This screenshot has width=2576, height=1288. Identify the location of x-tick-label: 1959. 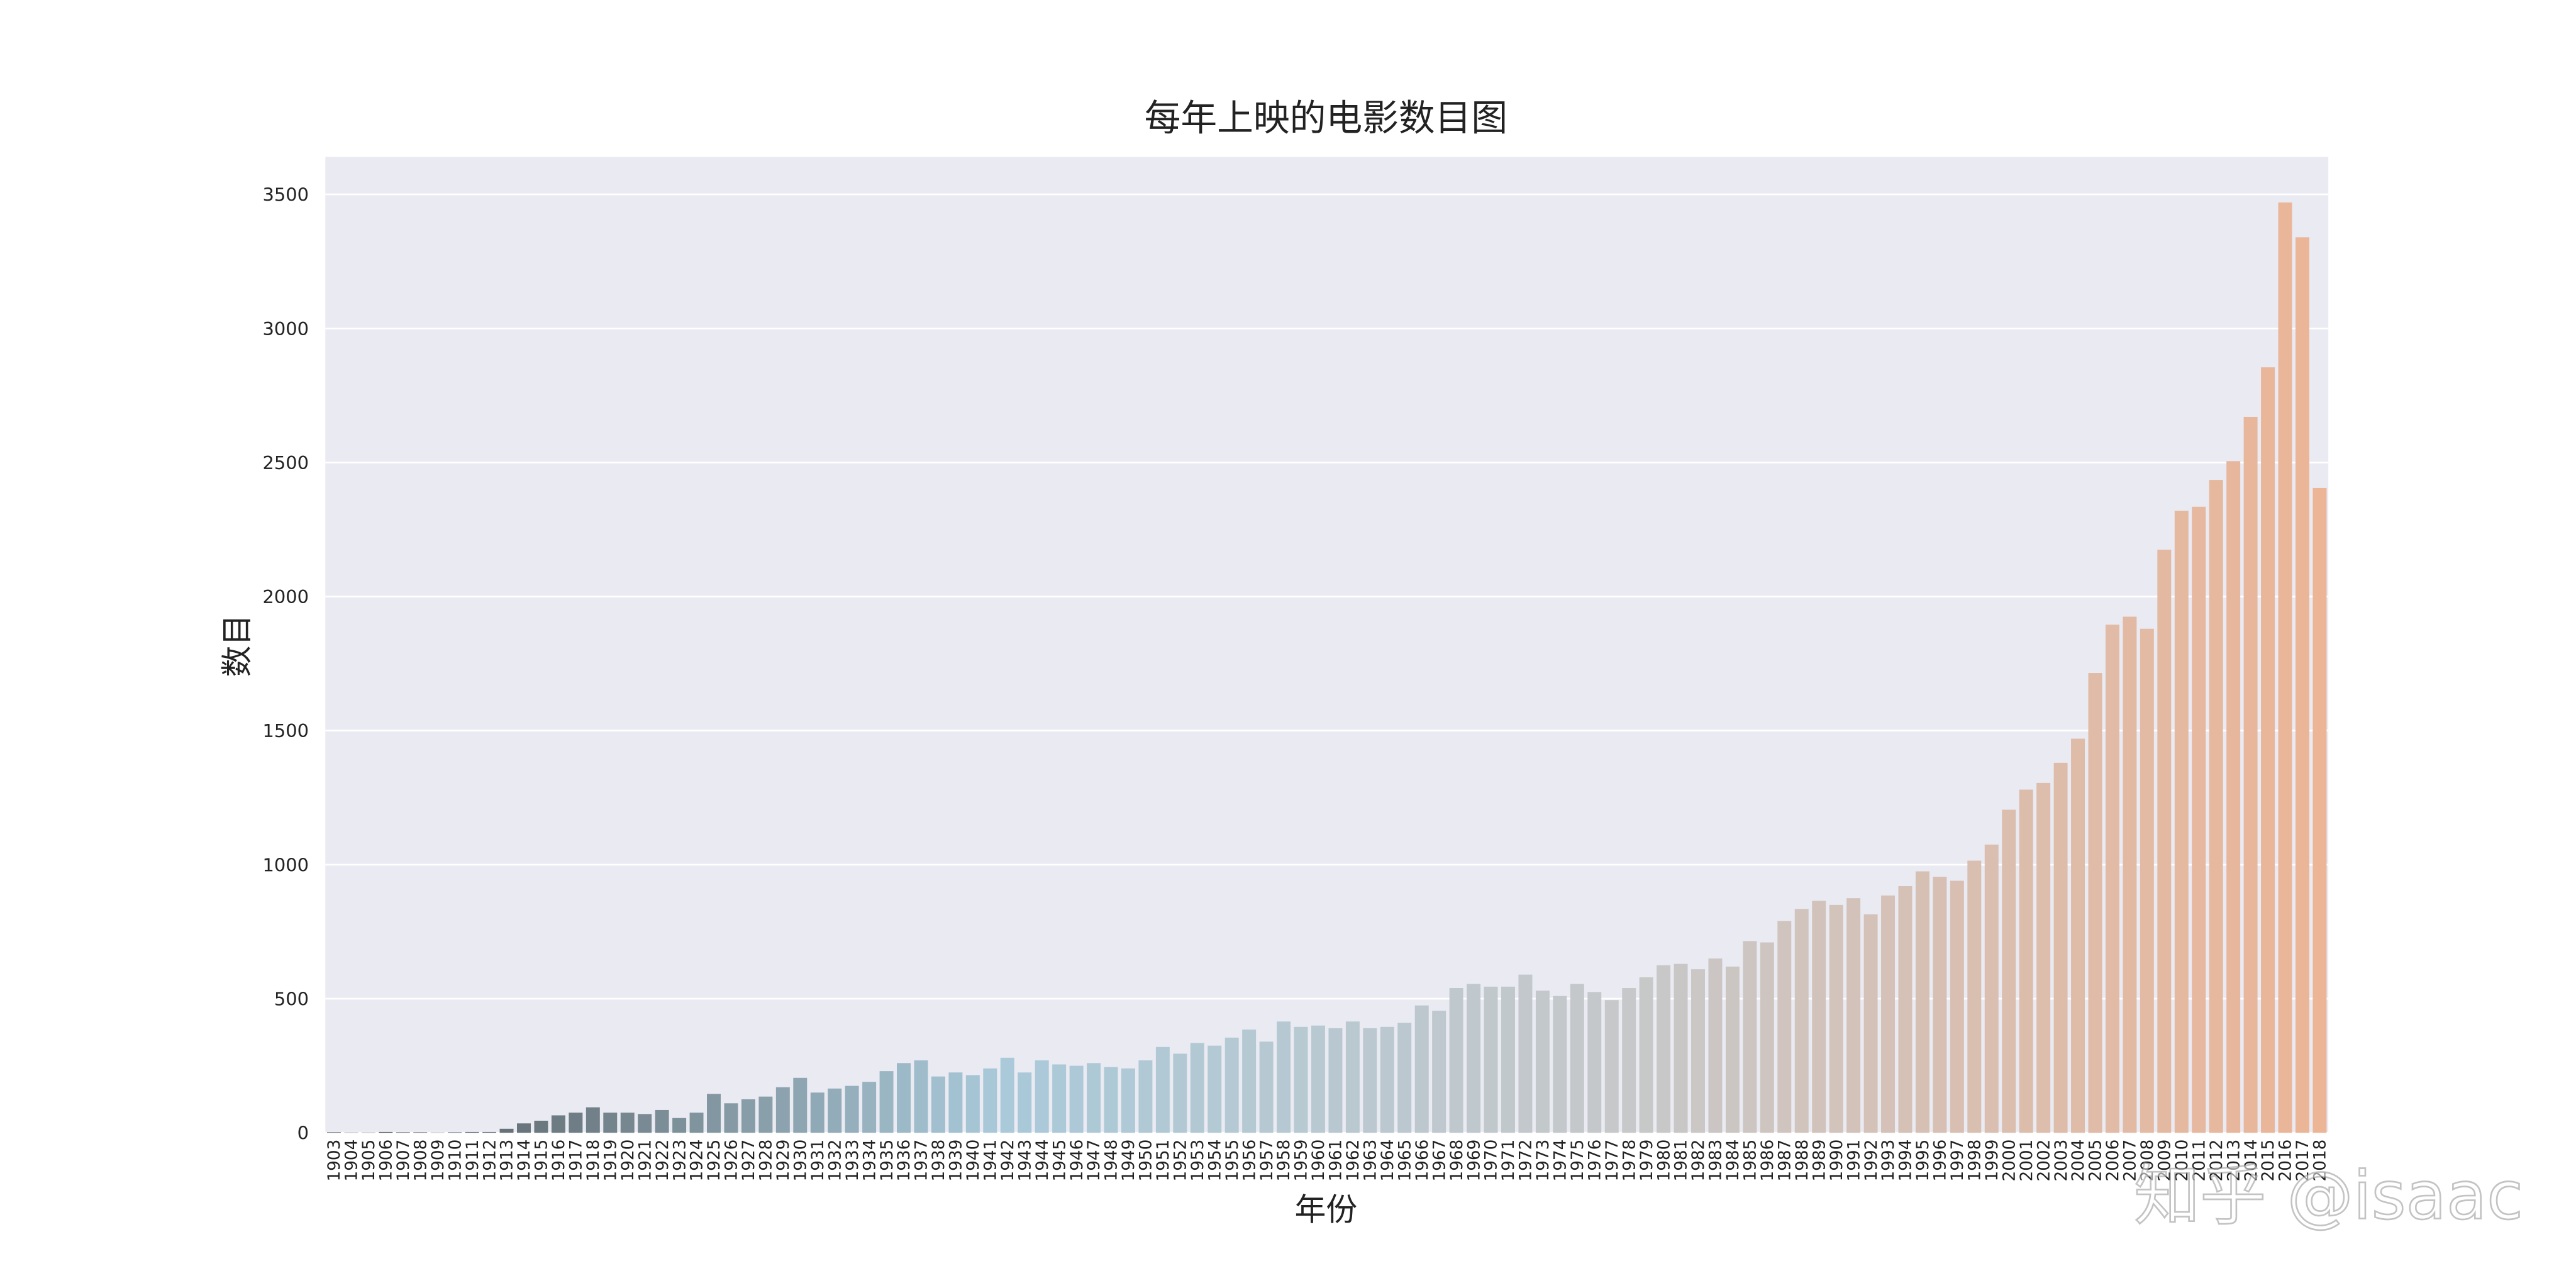
(1301, 1161).